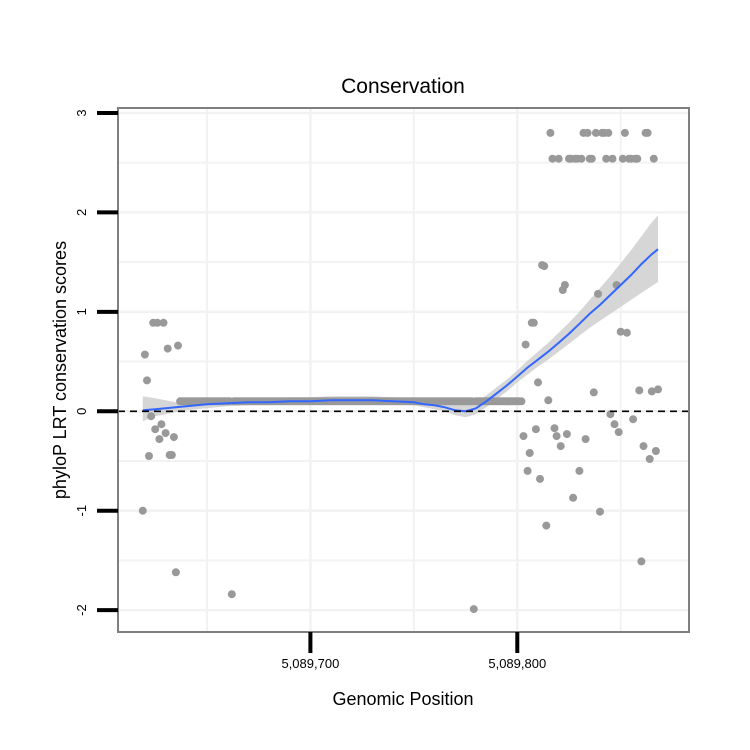  Describe the element at coordinates (81, 112) in the screenshot. I see `y-tick-label: 3` at that location.